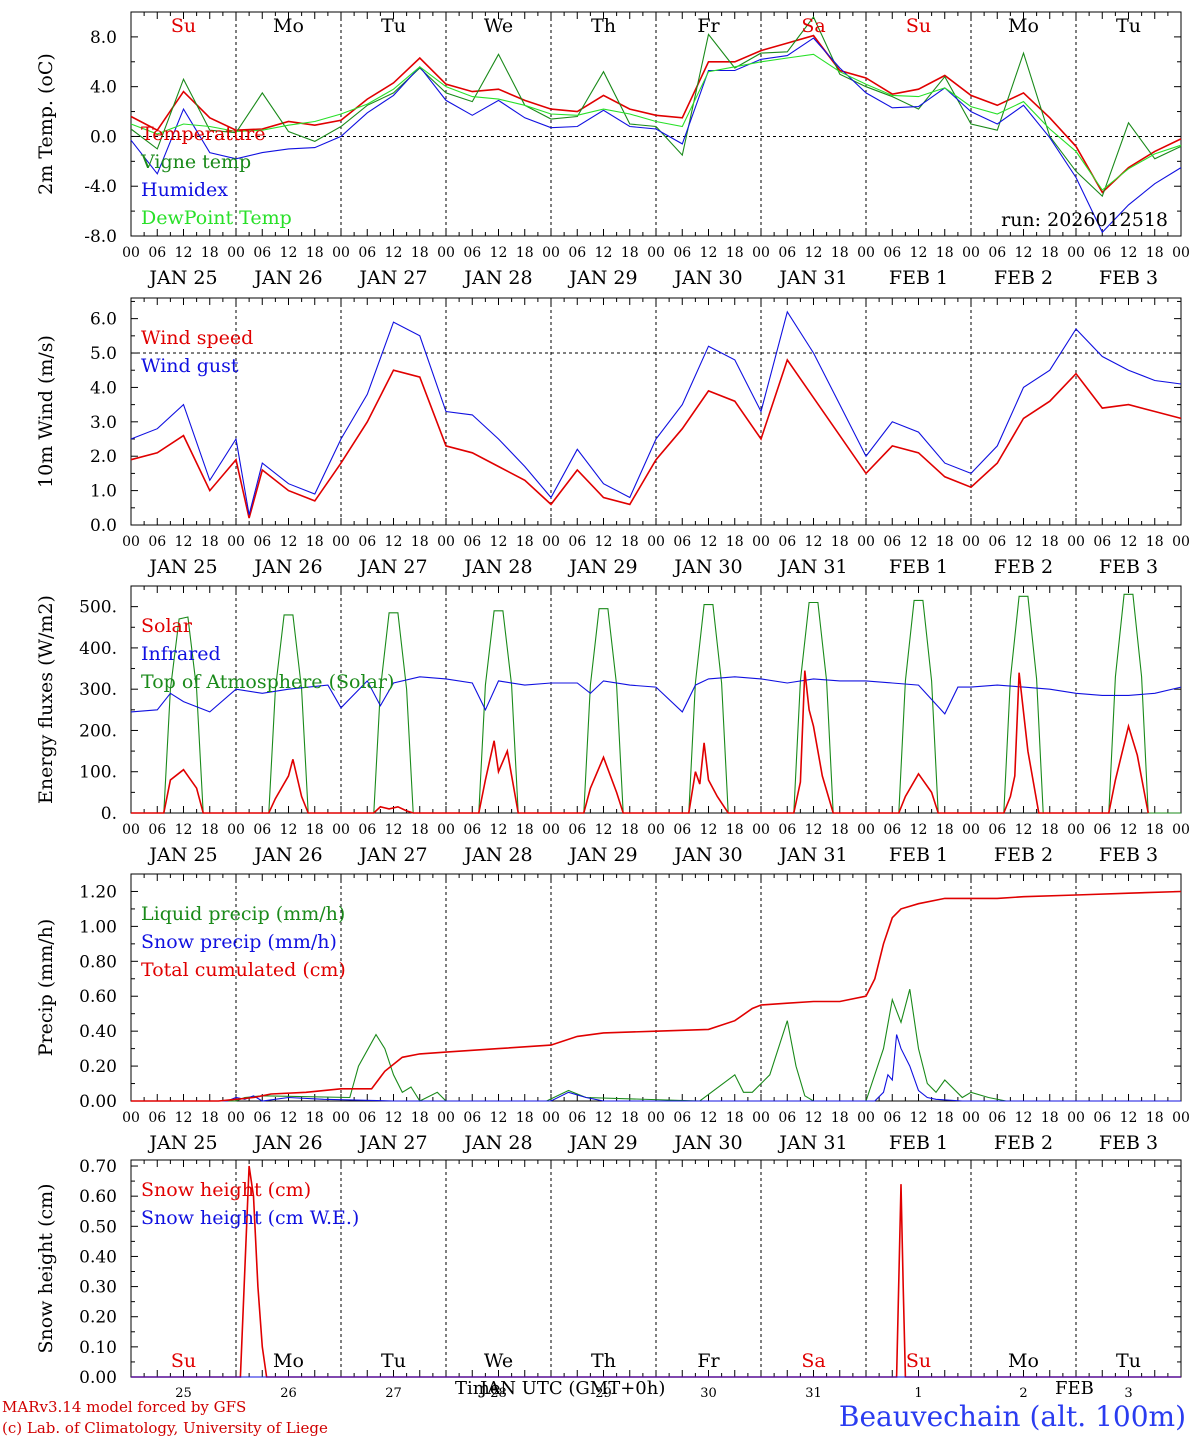 The height and width of the screenshot is (1440, 1194). What do you see at coordinates (392, 855) in the screenshot?
I see `date-label: JAN 27` at bounding box center [392, 855].